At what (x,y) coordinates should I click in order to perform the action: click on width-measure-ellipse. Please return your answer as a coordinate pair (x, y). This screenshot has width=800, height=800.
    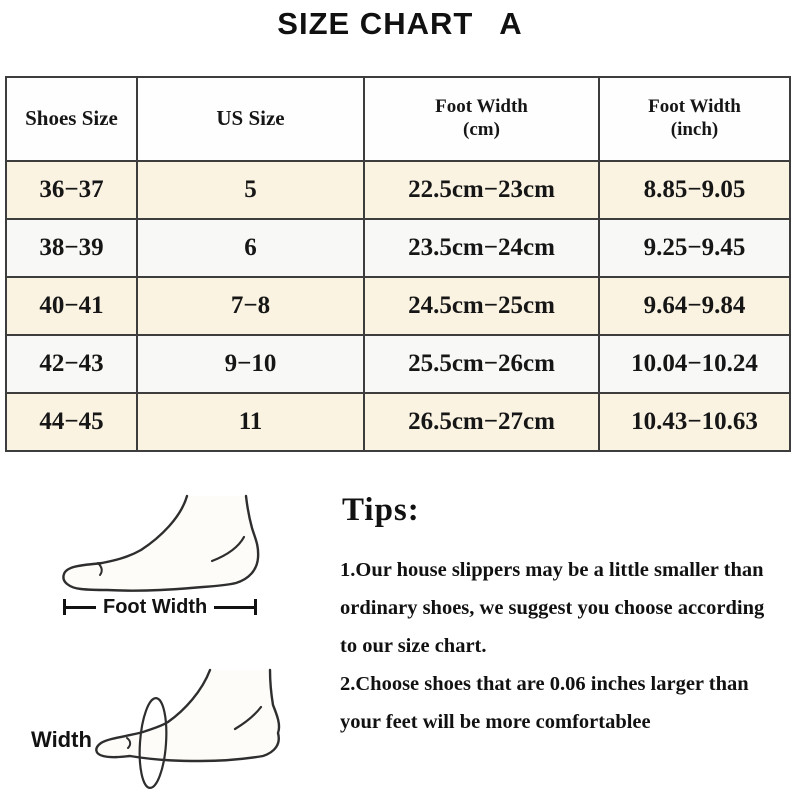
    Looking at the image, I should click on (153, 743).